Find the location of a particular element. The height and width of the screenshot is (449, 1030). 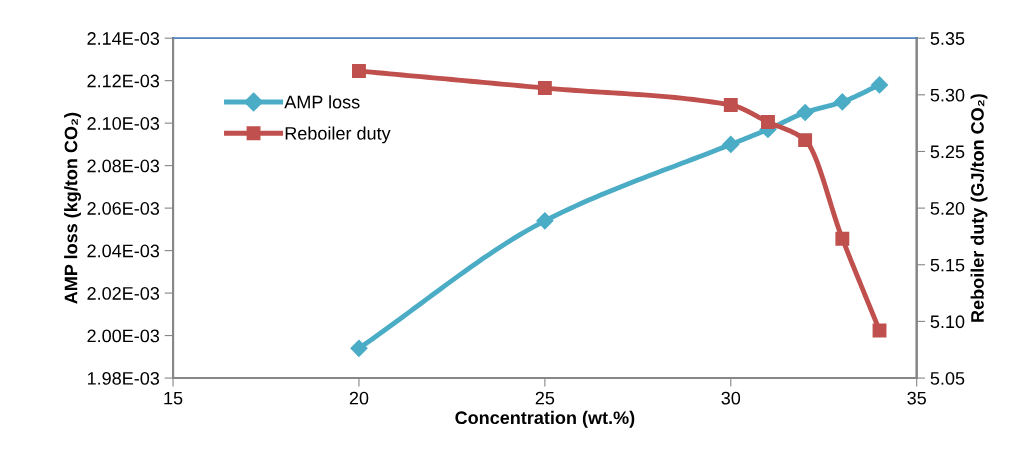

y-tick-label: 2.12E-03 is located at coordinates (123, 81).